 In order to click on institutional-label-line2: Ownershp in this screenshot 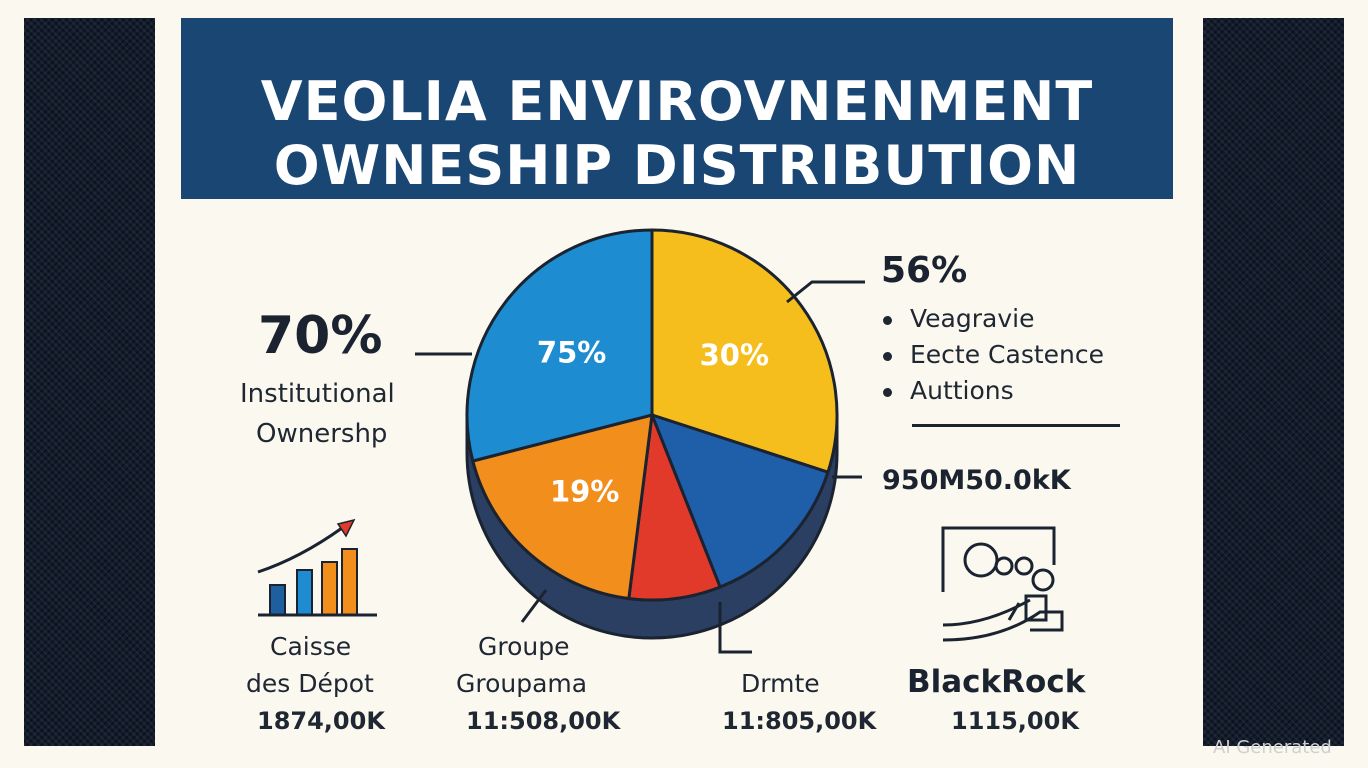, I will do `click(322, 434)`.